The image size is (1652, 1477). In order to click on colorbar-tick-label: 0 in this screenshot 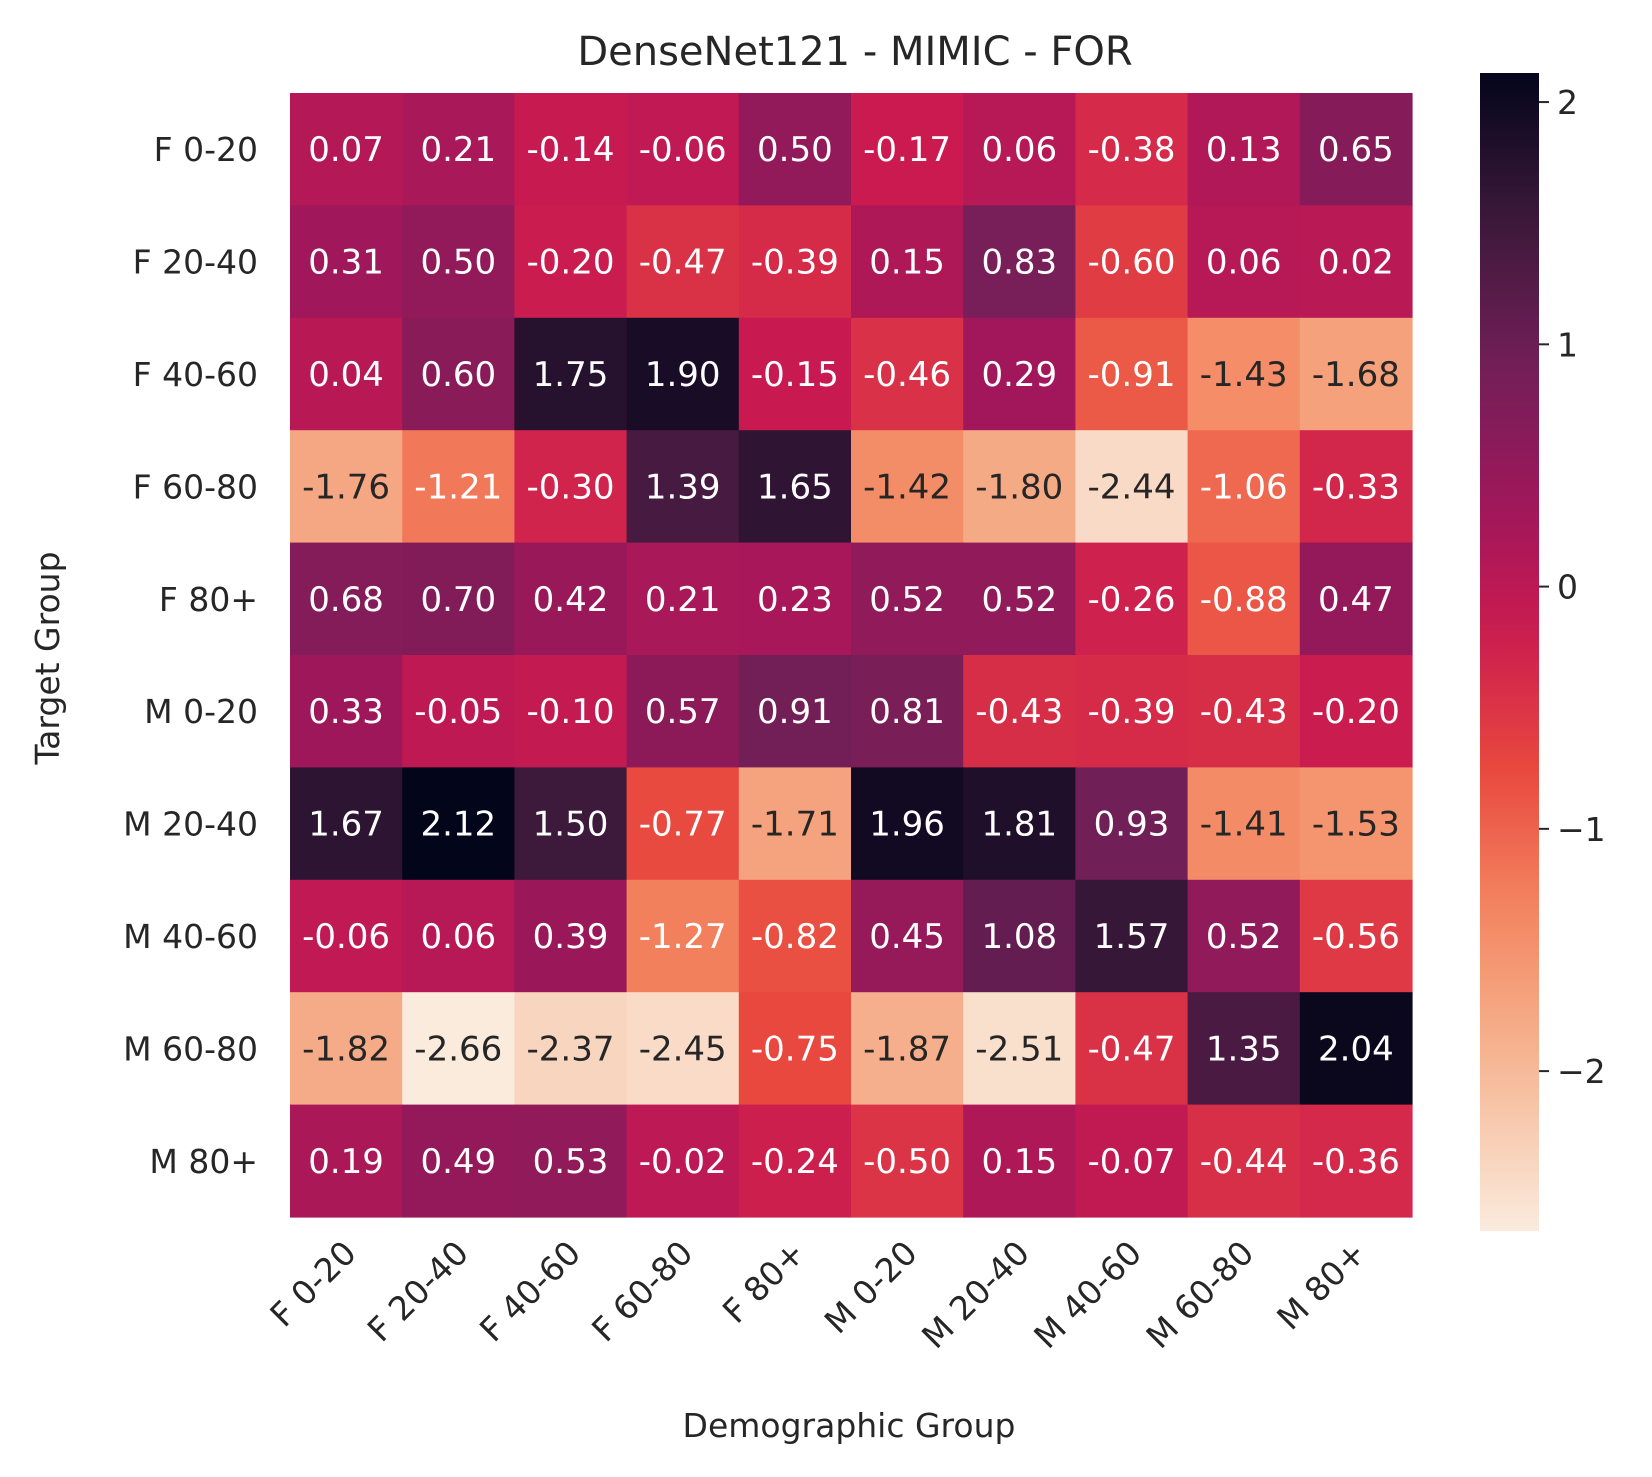, I will do `click(1567, 587)`.